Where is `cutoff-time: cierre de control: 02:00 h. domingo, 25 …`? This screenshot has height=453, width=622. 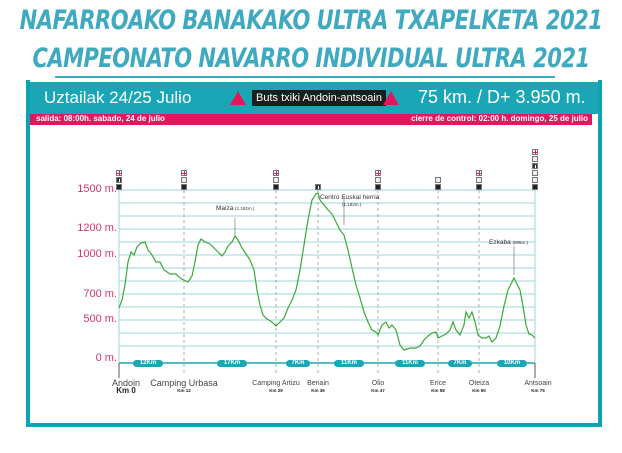
cutoff-time: cierre de control: 02:00 h. domingo, 25 … is located at coordinates (499, 118).